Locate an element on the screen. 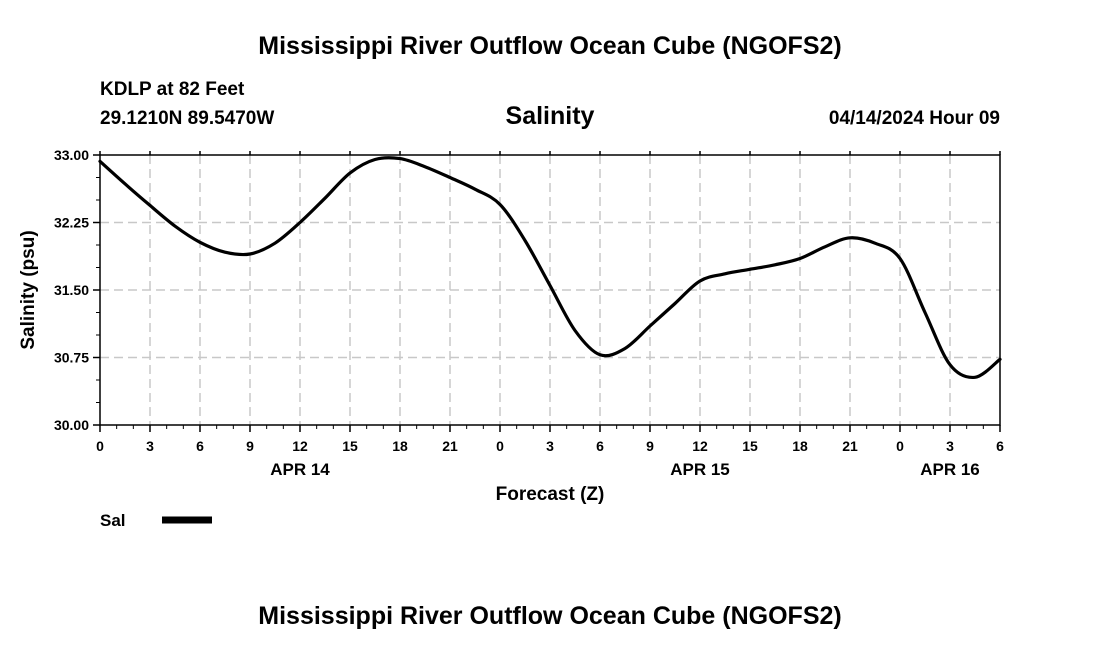 The width and height of the screenshot is (1100, 650). y-axis-title: Salinity (psu) is located at coordinates (28, 289).